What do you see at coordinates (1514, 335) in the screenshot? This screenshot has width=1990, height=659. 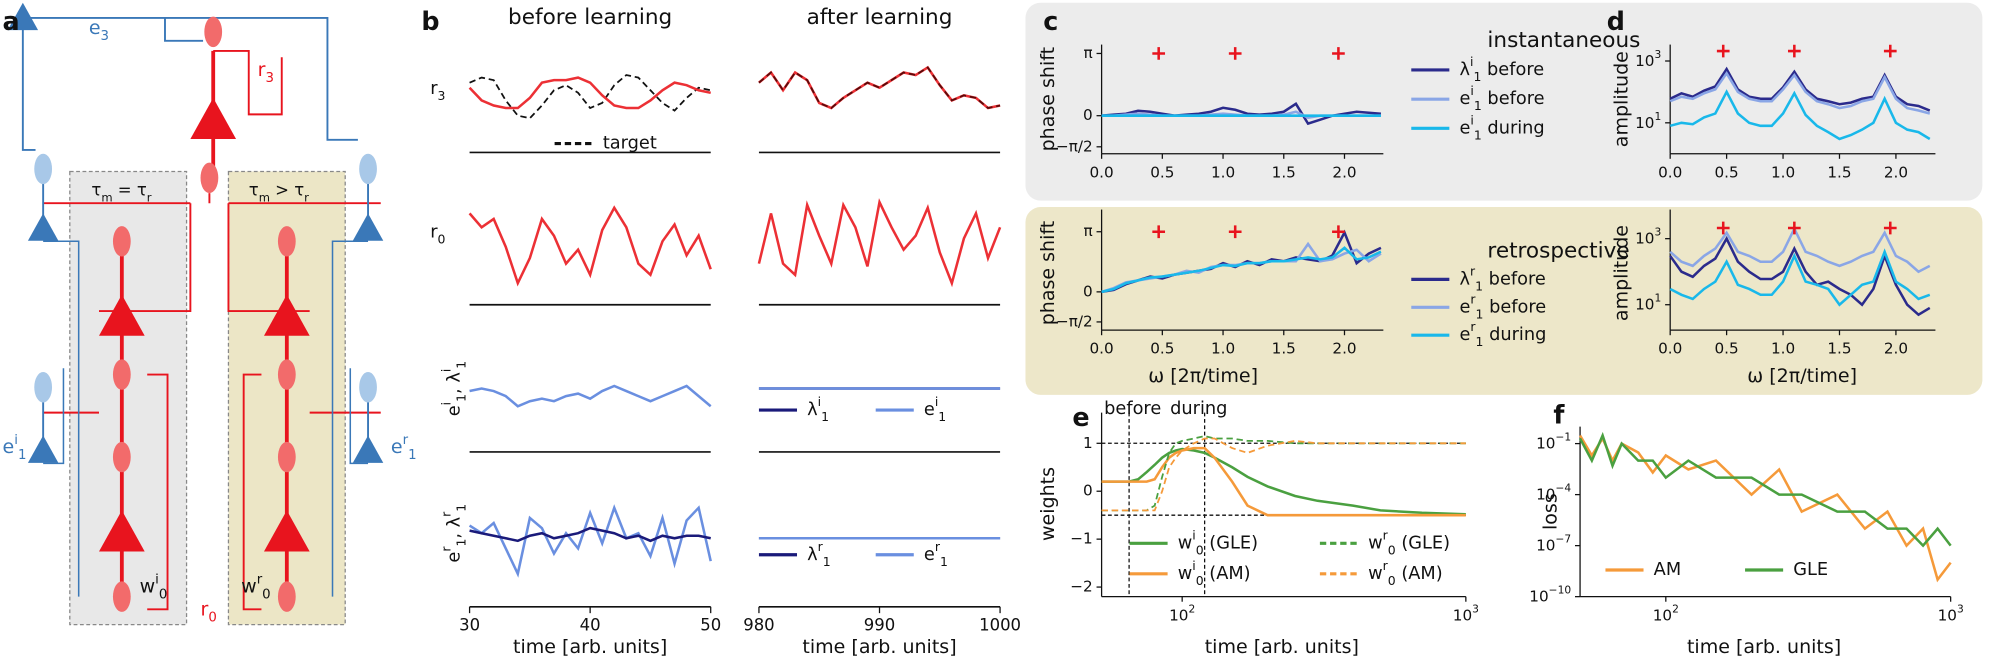 I see `text-part: during` at bounding box center [1514, 335].